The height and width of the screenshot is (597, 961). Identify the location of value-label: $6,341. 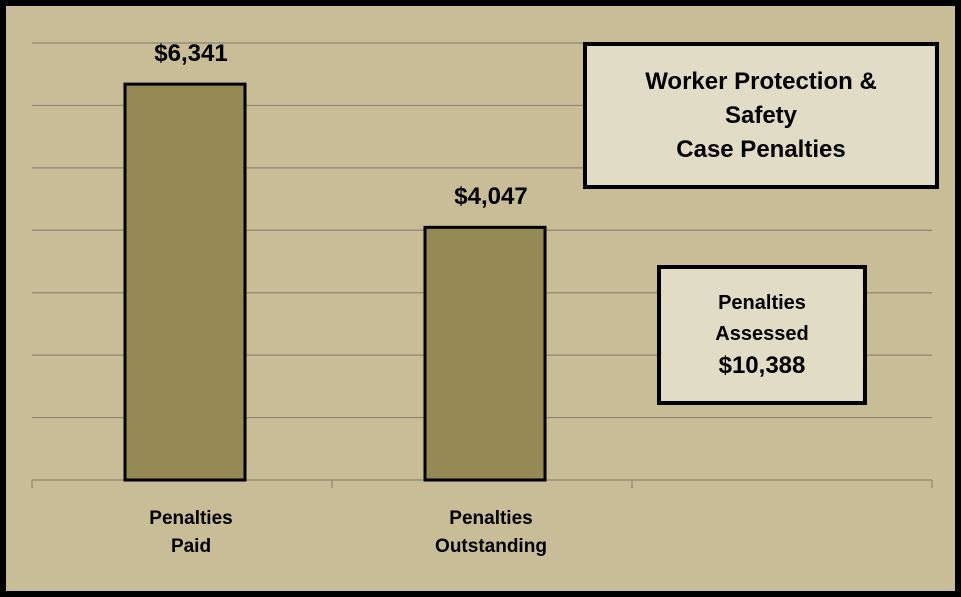
(191, 54).